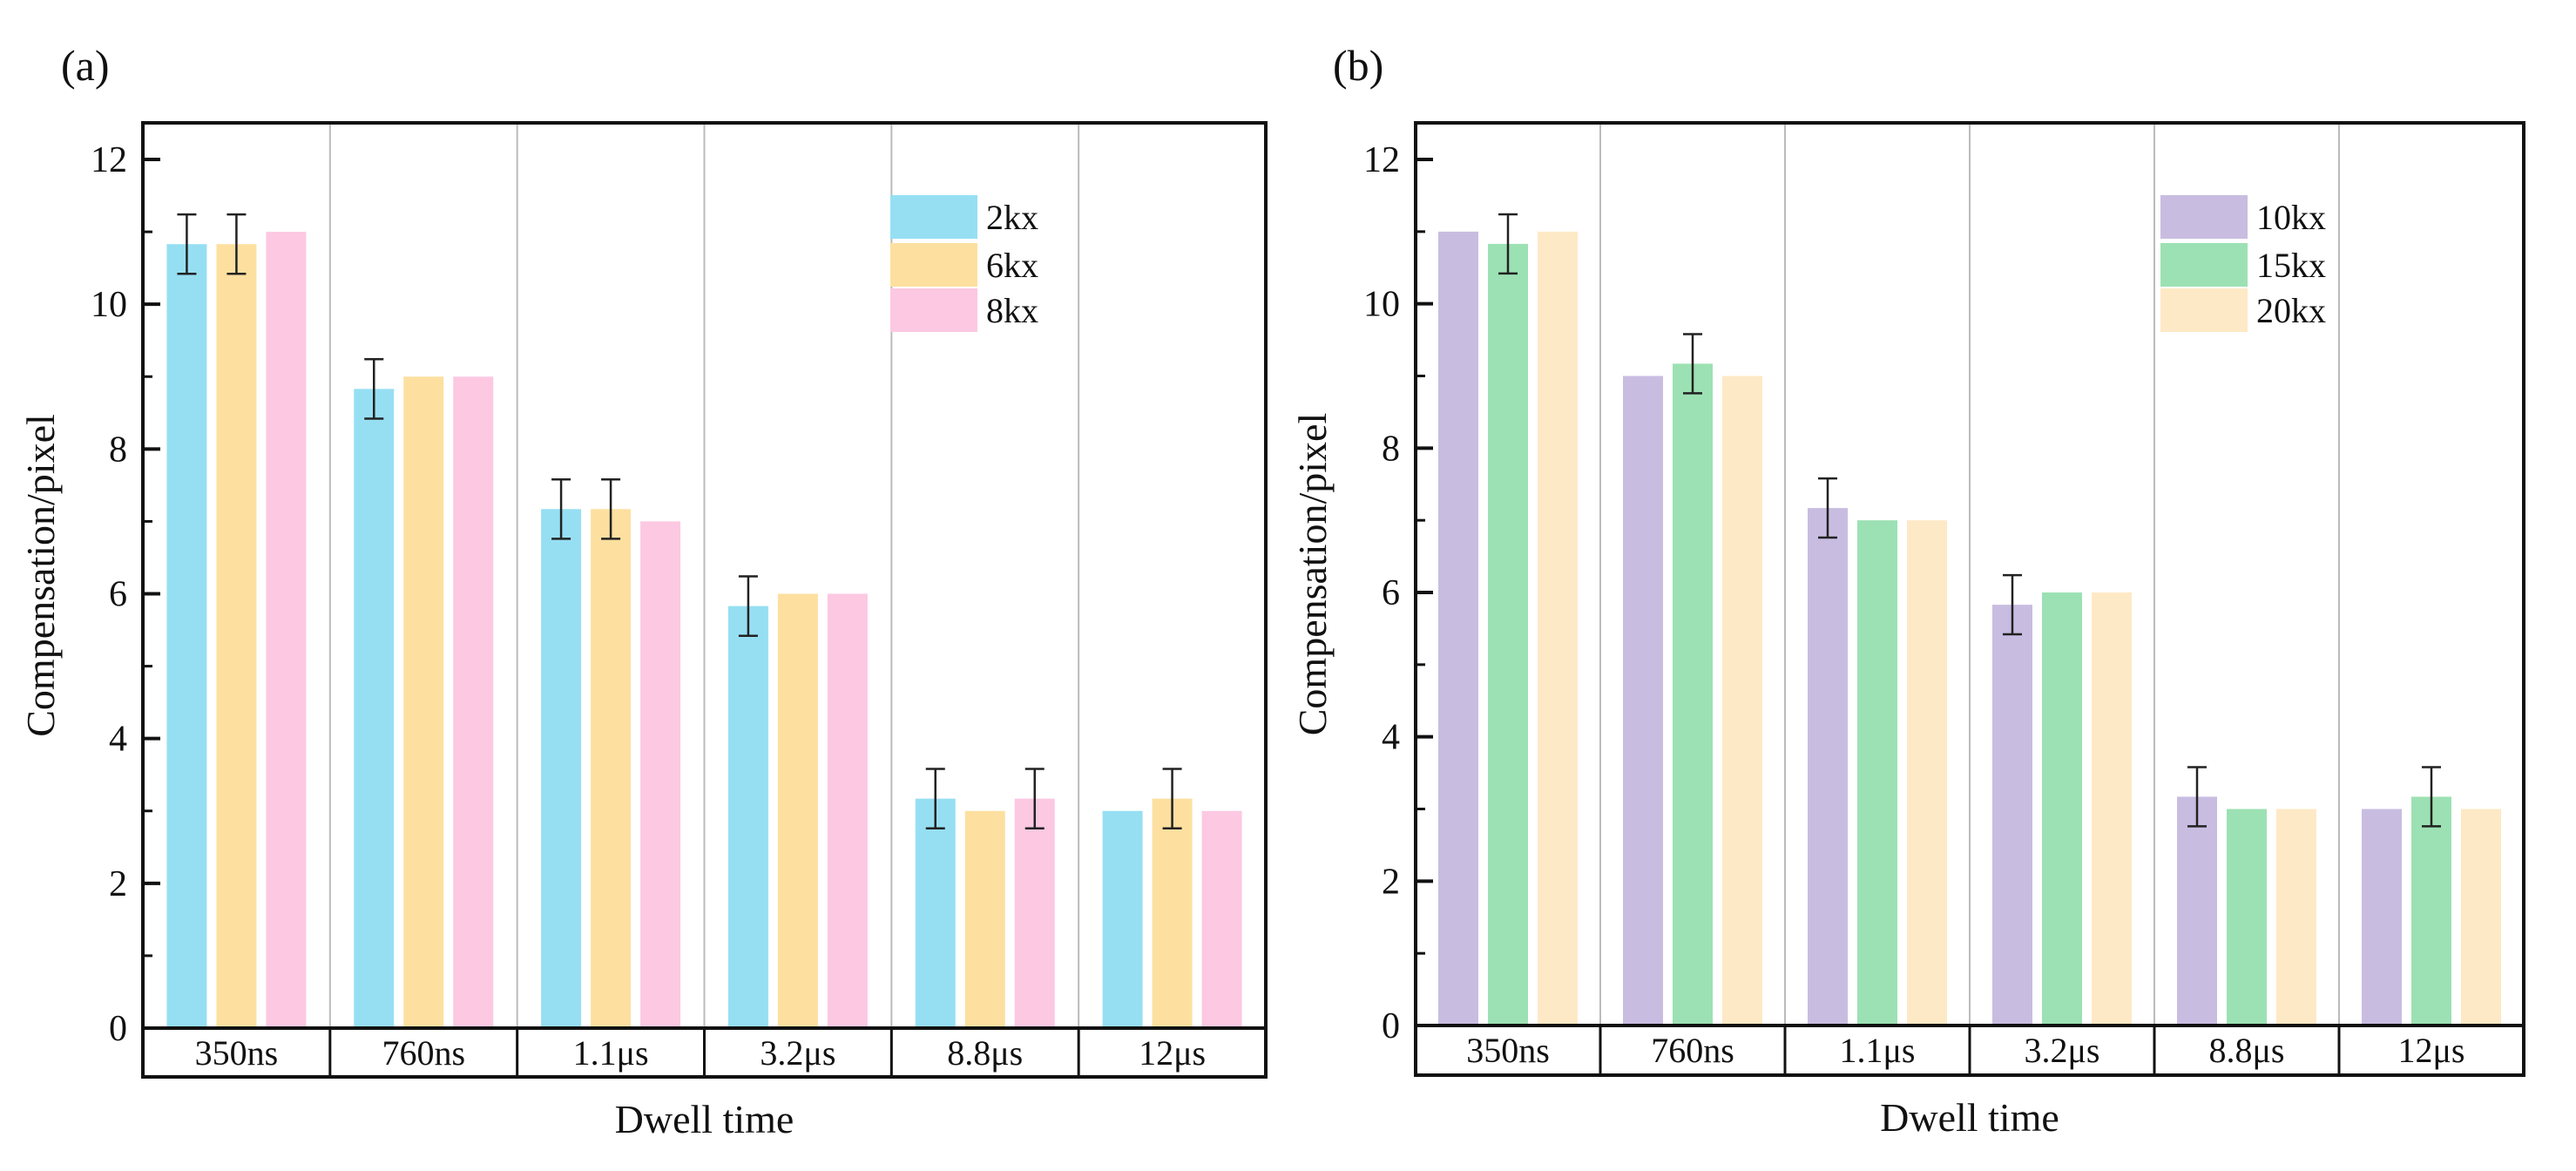  I want to click on bar-6kx-12μs, so click(1172, 913).